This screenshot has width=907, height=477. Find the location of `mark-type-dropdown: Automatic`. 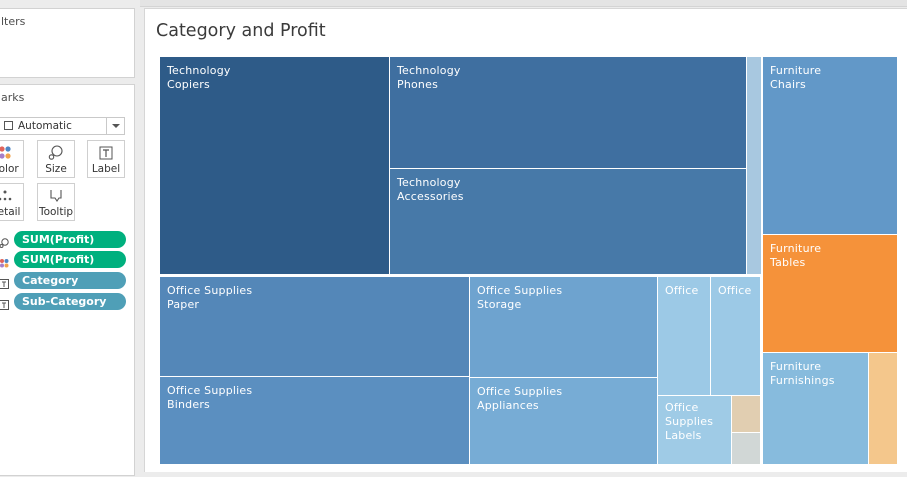

mark-type-dropdown: Automatic is located at coordinates (62, 126).